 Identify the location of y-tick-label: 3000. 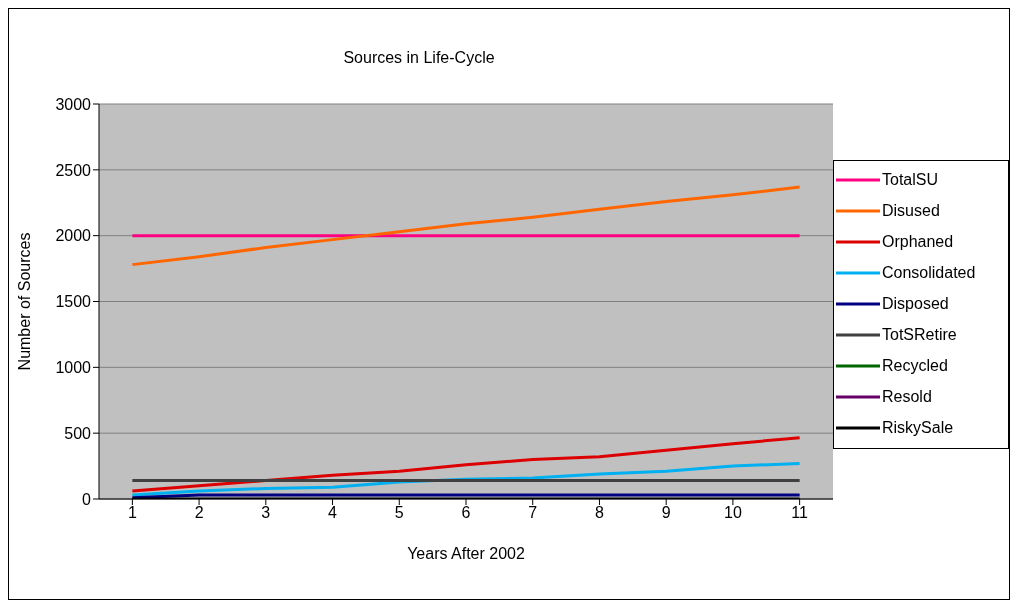
(73, 104).